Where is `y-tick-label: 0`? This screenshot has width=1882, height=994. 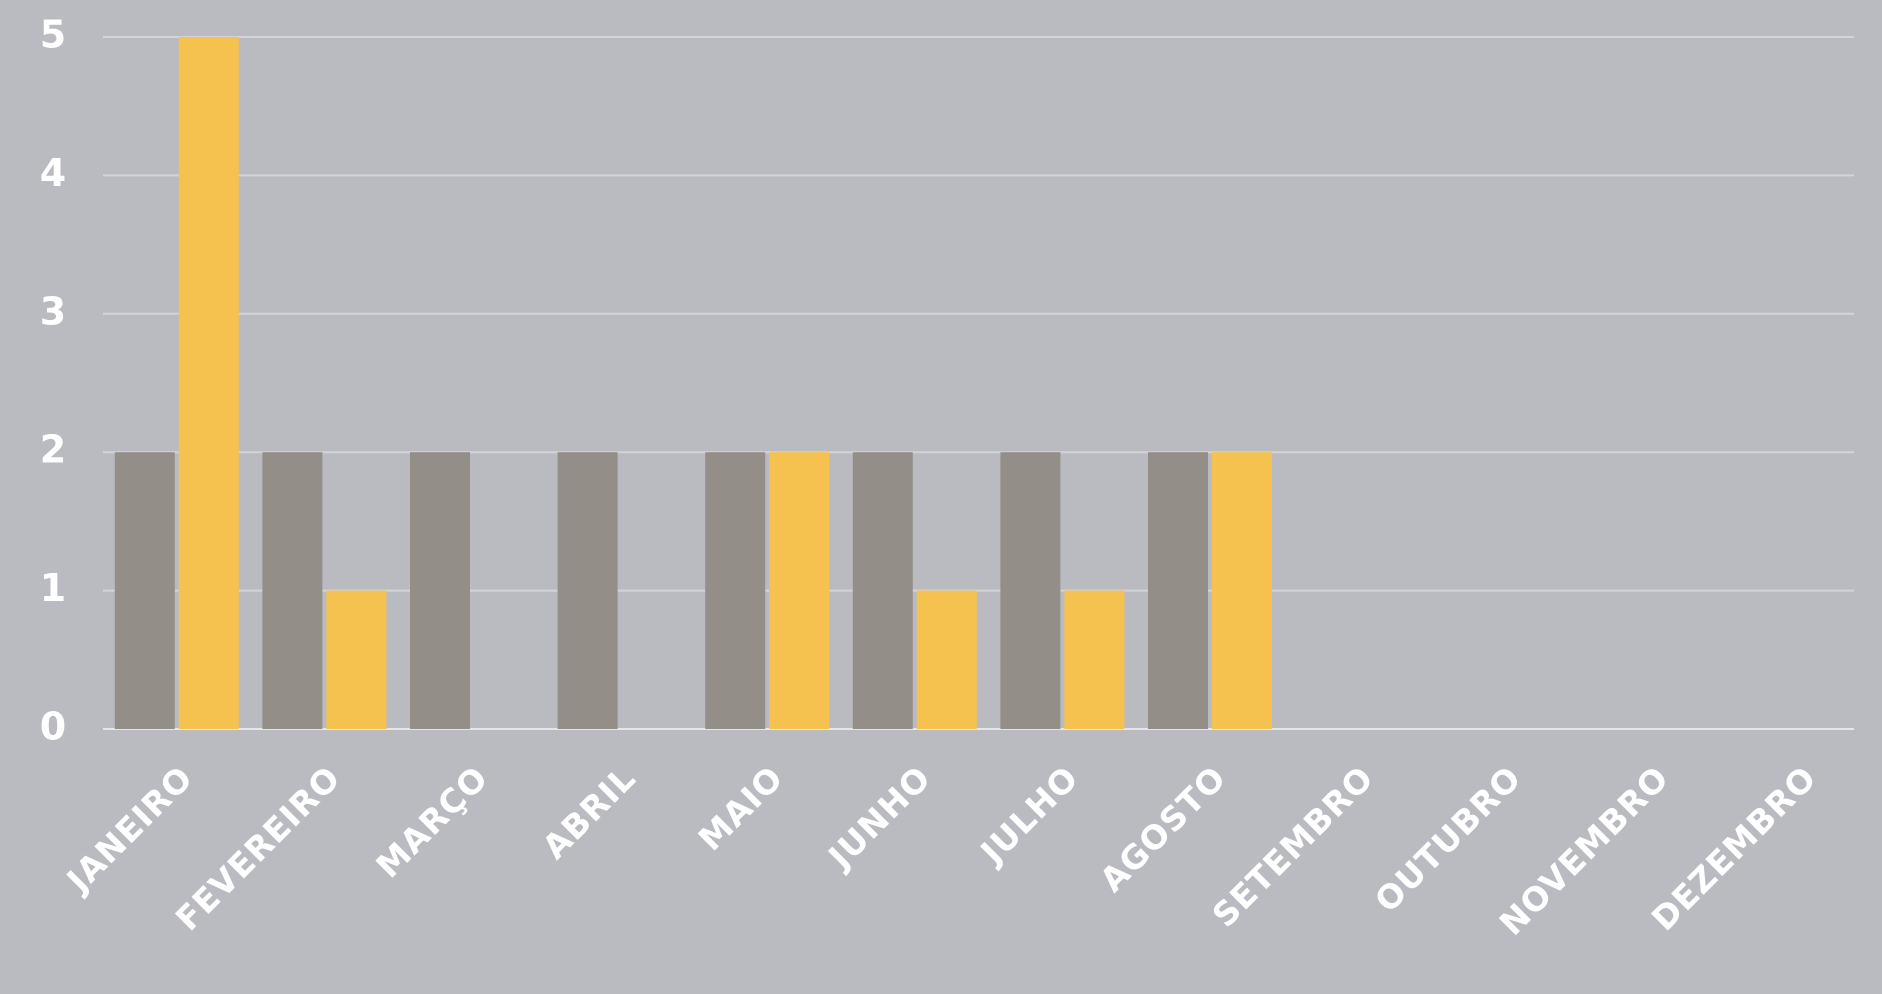 y-tick-label: 0 is located at coordinates (53, 727).